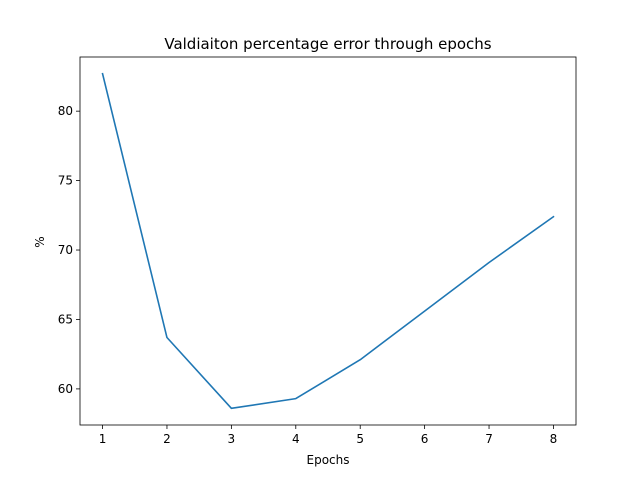  What do you see at coordinates (296, 439) in the screenshot?
I see `x-tick-label-4: 4` at bounding box center [296, 439].